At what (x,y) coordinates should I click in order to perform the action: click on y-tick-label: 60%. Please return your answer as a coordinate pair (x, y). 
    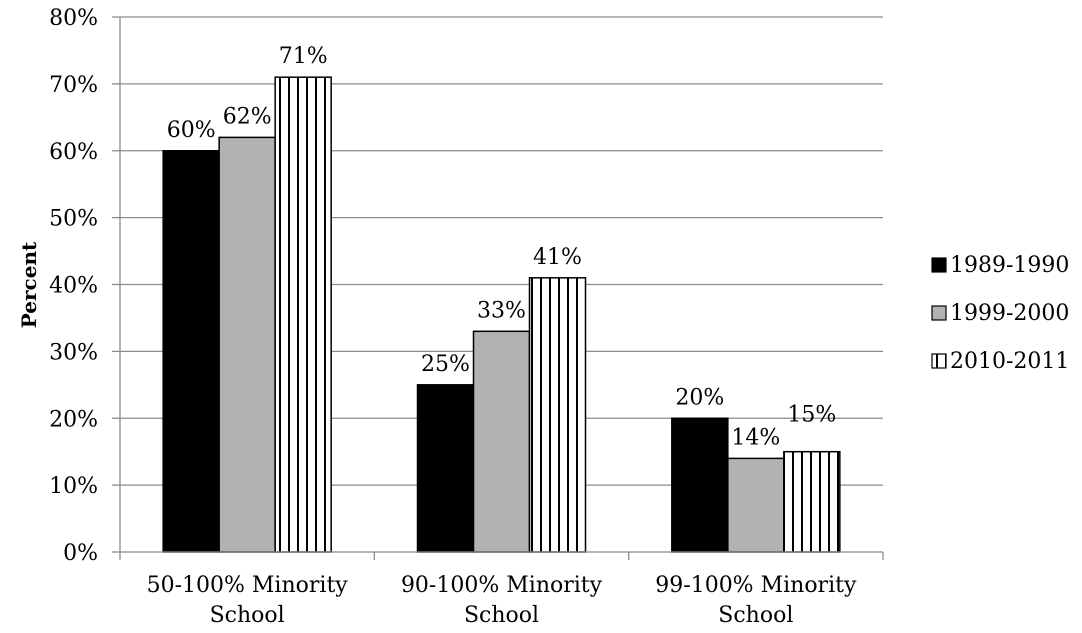
    Looking at the image, I should click on (73, 152).